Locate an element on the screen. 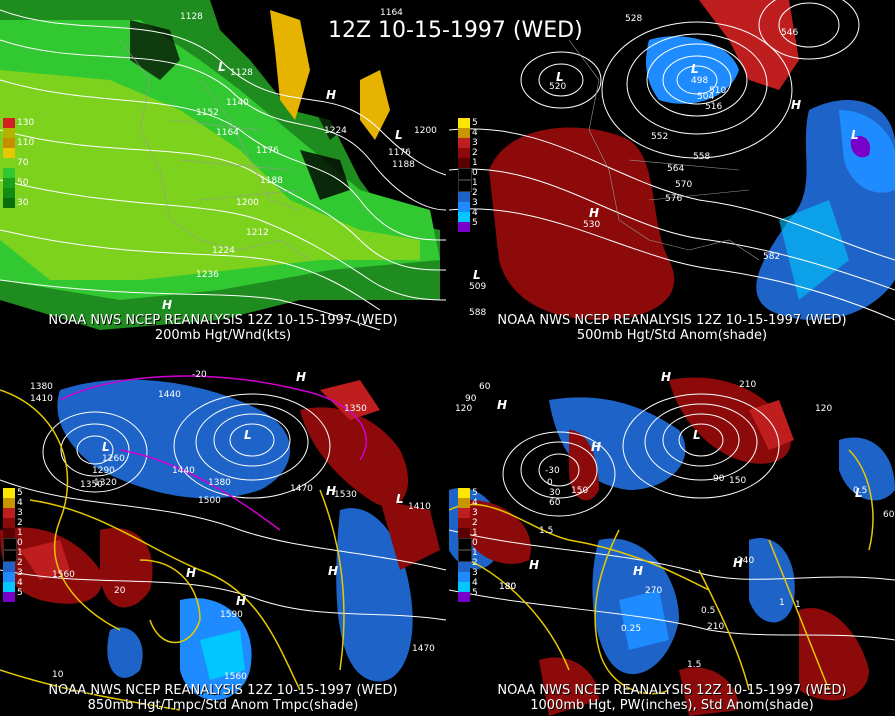 The image size is (895, 716). contour-label: 576 is located at coordinates (674, 199).